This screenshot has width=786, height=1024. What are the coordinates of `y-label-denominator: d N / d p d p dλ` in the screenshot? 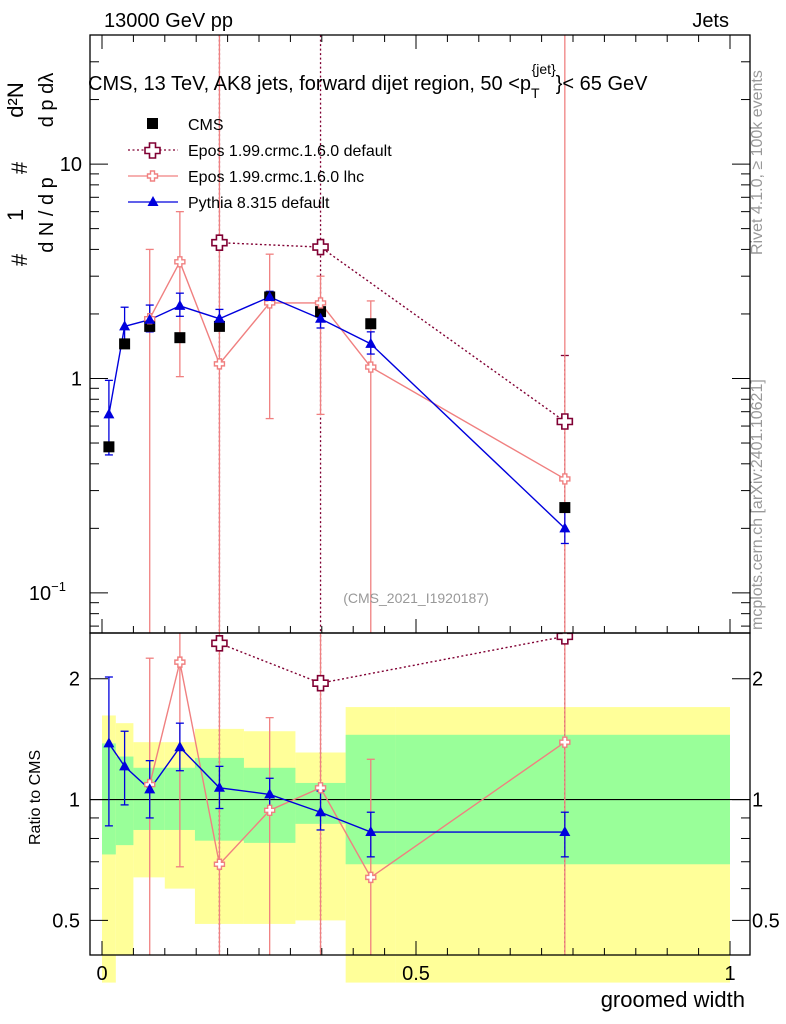 It's located at (47, 163).